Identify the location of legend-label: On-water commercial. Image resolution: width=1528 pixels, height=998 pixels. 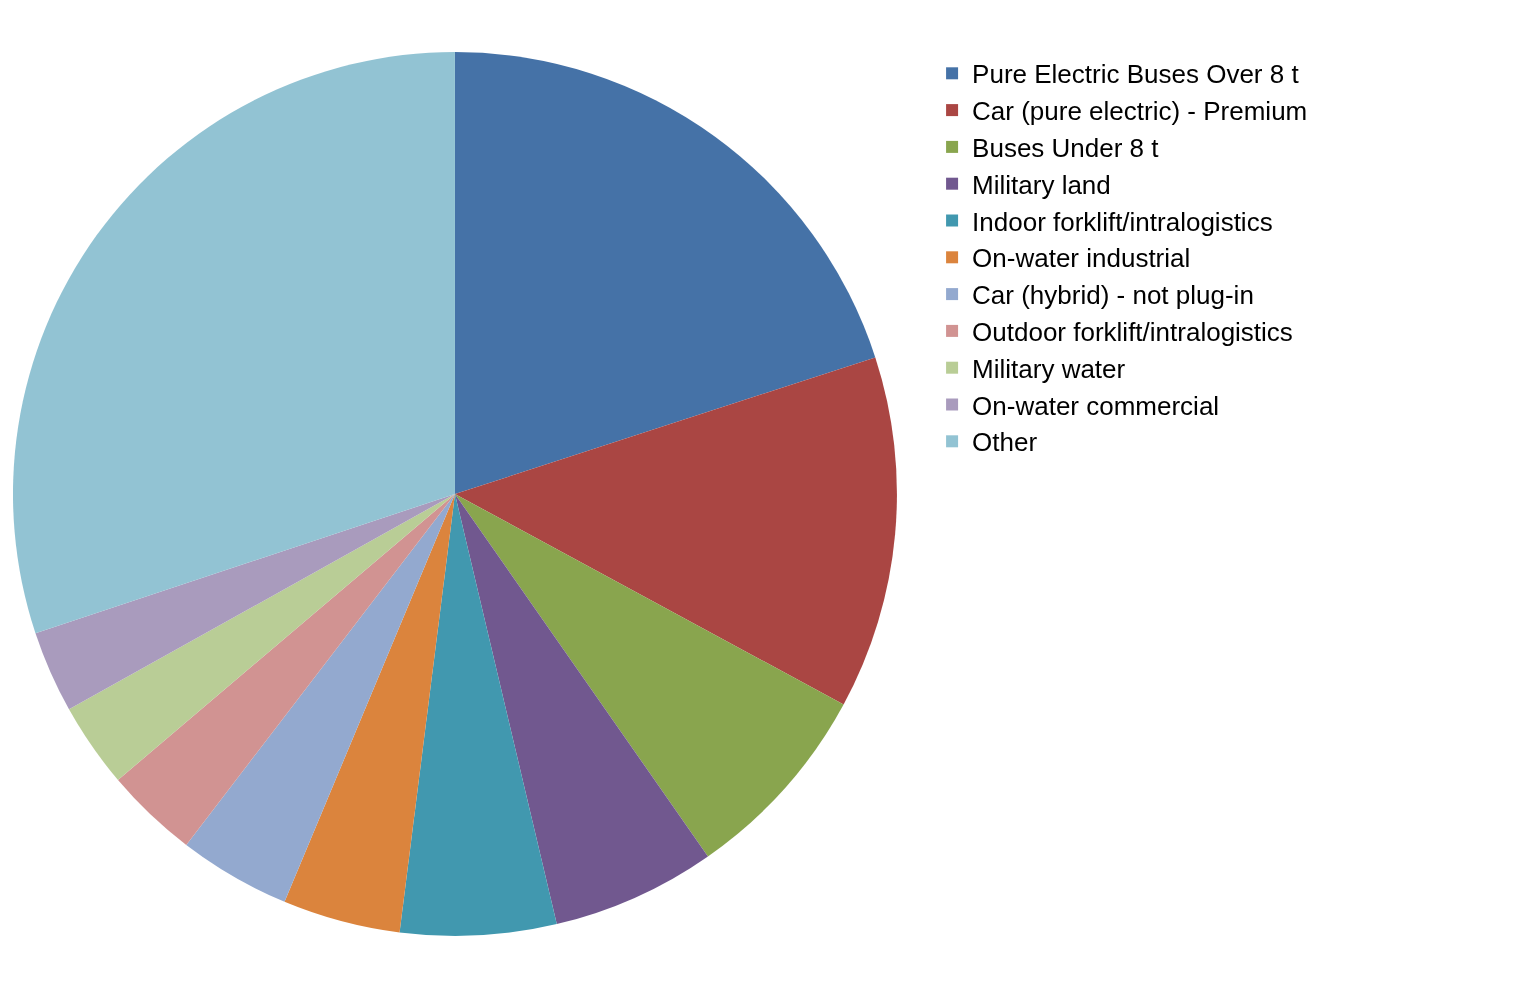
(1096, 405).